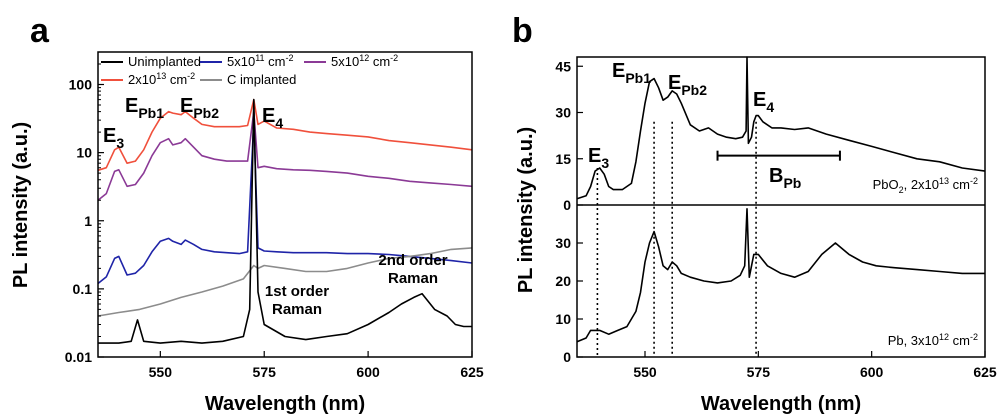  I want to click on panel-a-x-tick-label-2: 600, so click(368, 372).